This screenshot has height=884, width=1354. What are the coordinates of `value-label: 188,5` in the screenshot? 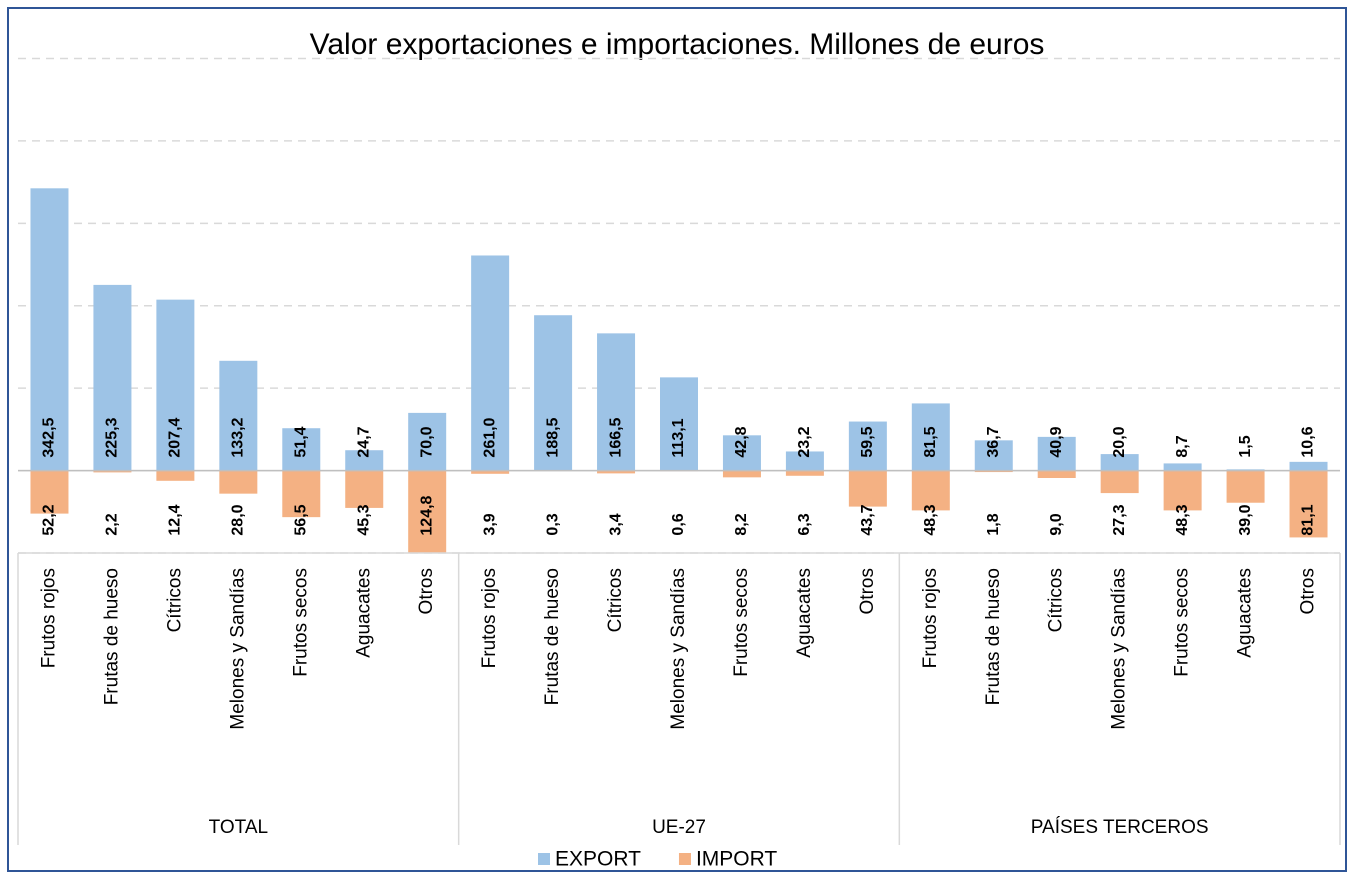 It's located at (552, 437).